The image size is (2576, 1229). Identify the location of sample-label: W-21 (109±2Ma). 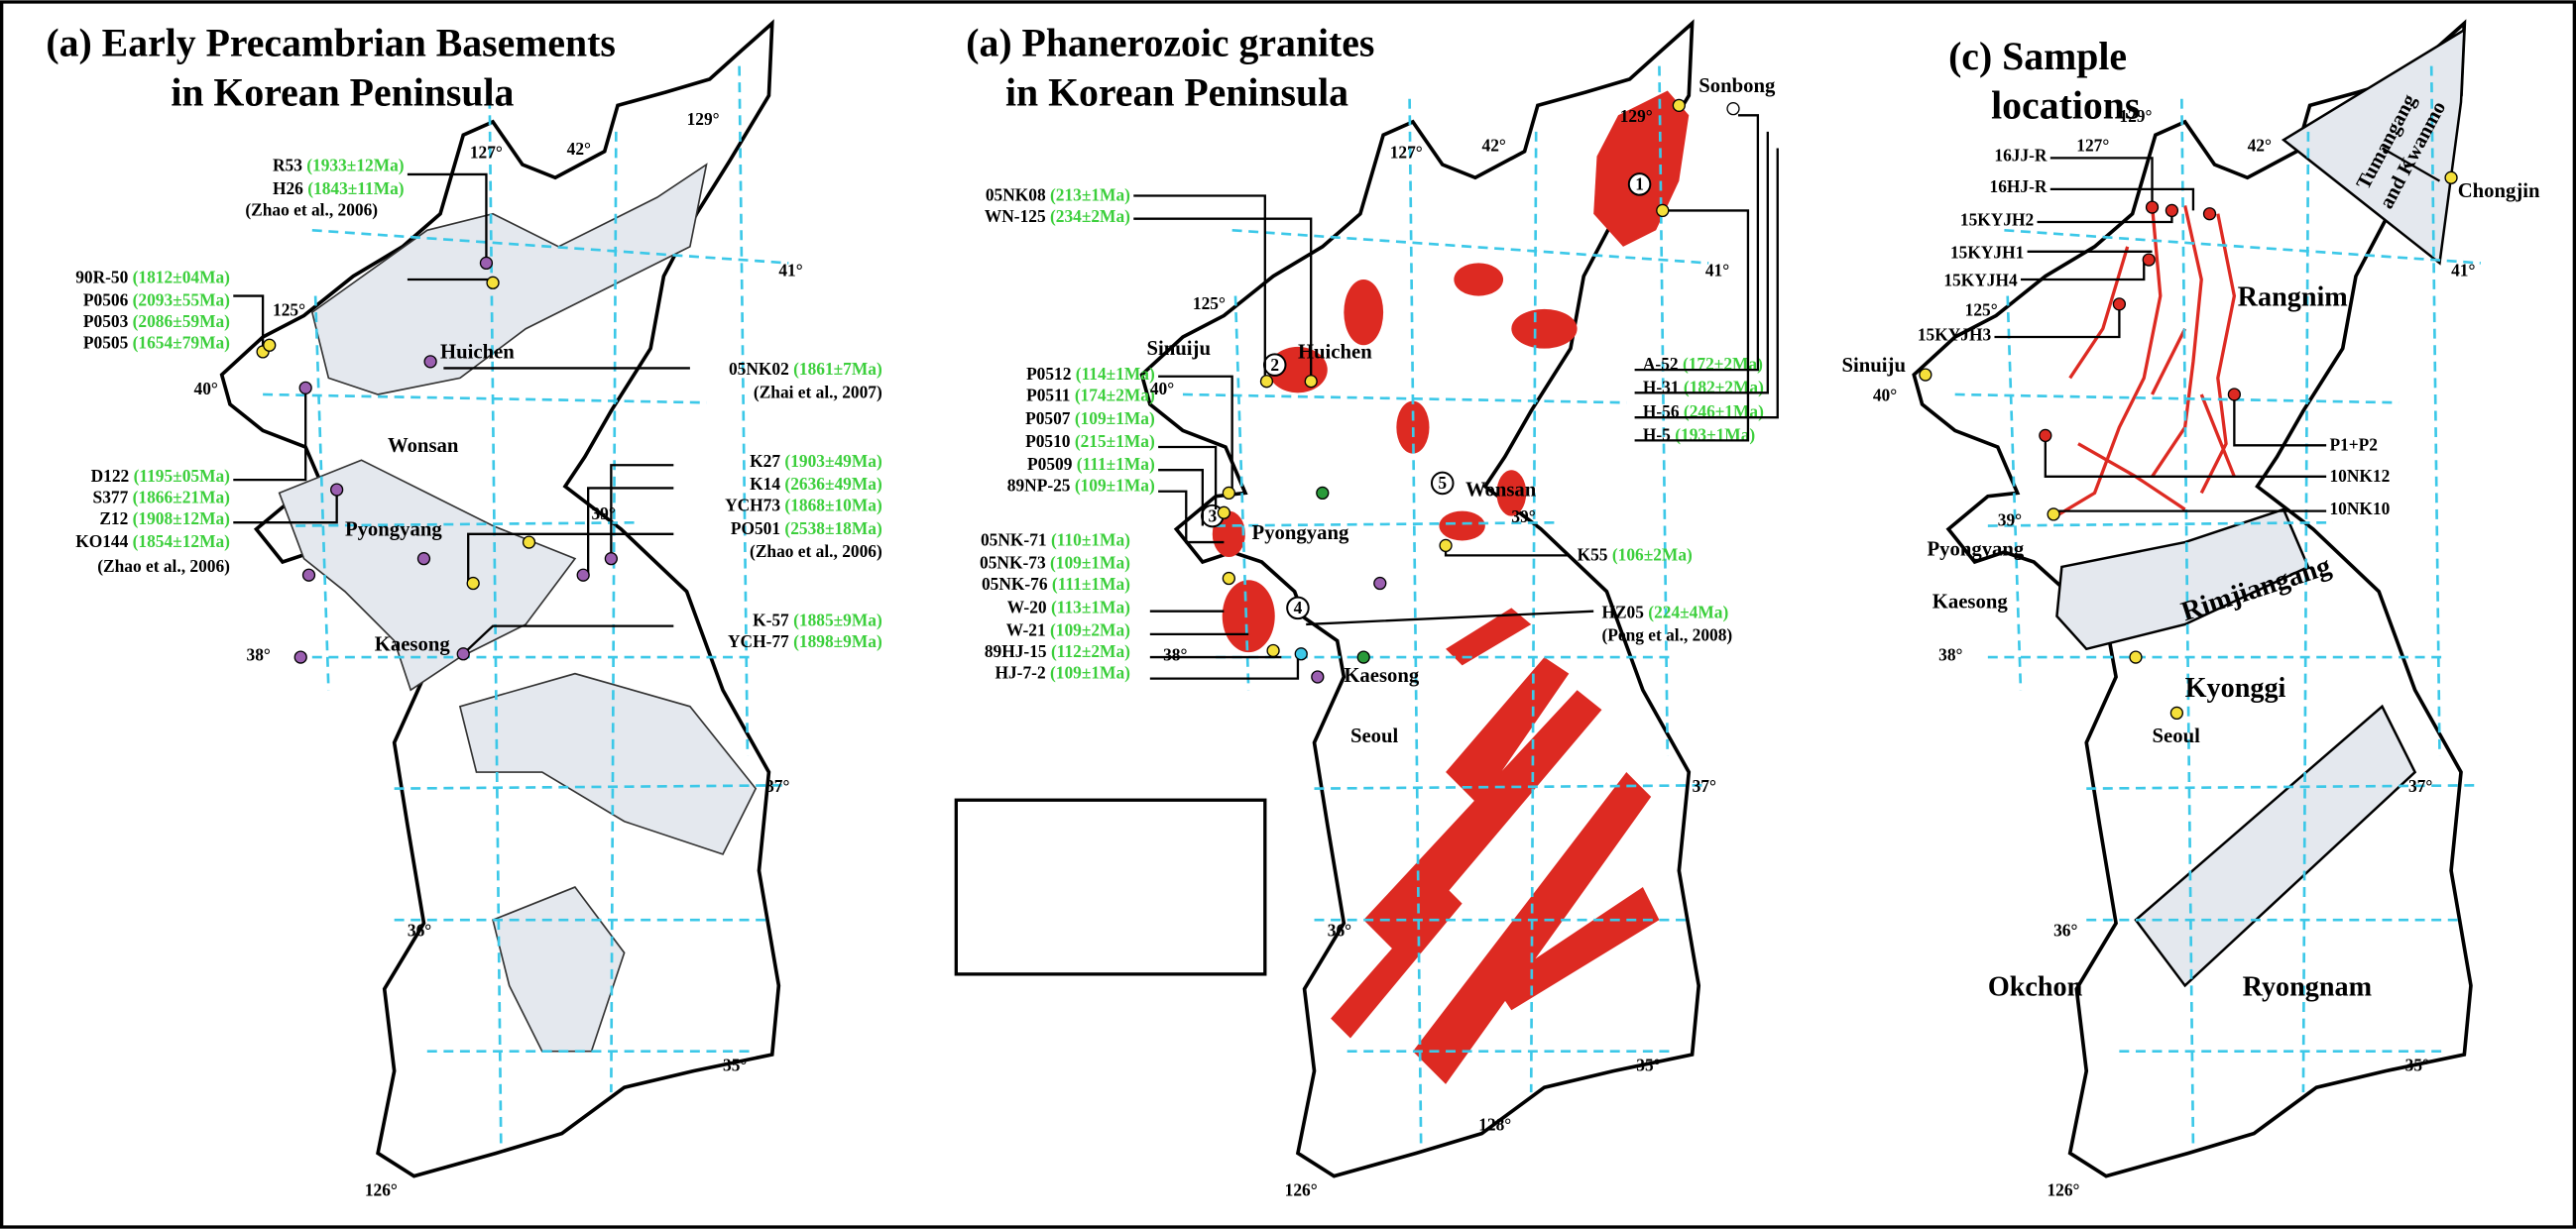
(1068, 630).